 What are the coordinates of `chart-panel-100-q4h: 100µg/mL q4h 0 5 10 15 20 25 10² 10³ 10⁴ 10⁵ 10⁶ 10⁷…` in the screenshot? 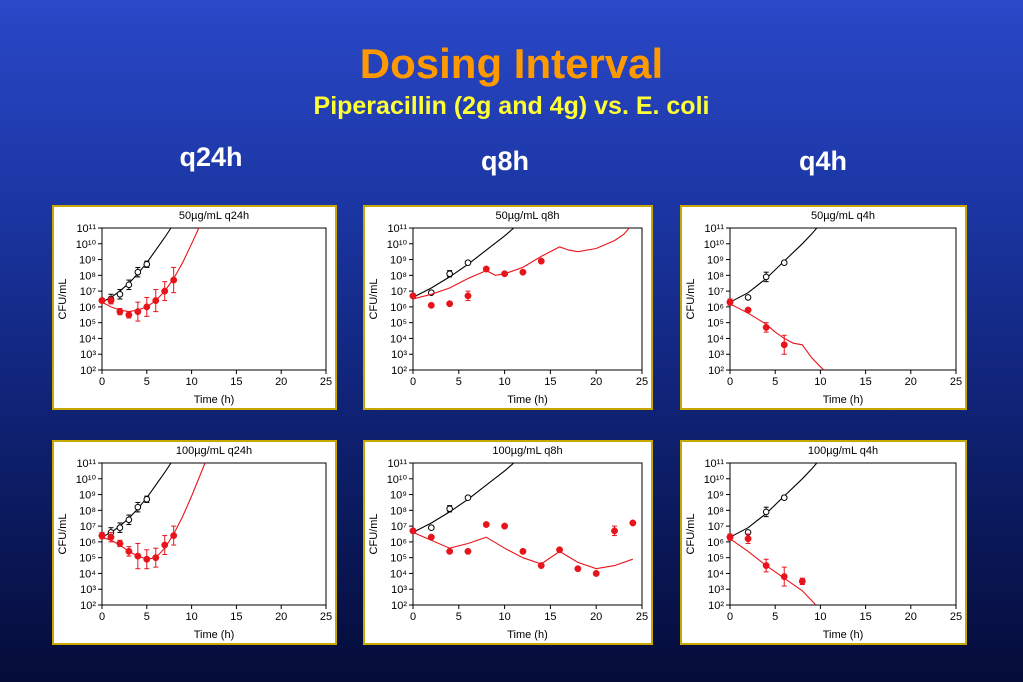 It's located at (823, 542).